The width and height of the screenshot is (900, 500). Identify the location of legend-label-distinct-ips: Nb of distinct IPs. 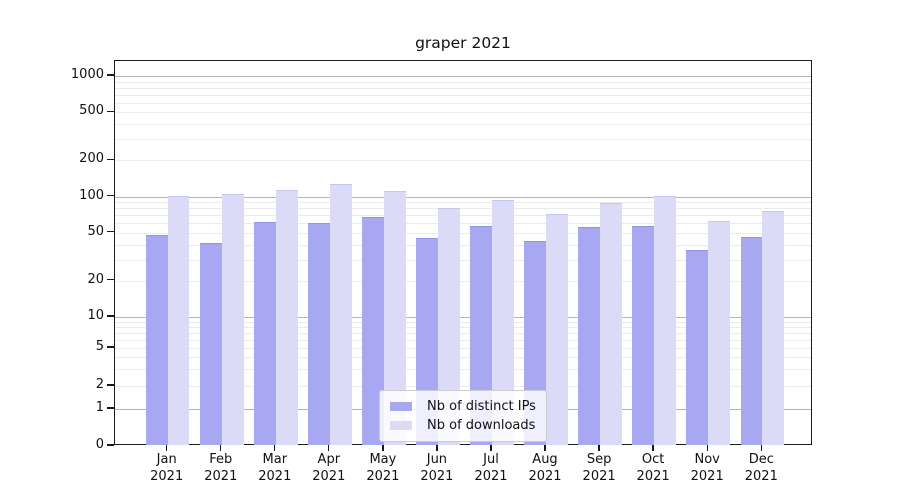
(481, 406).